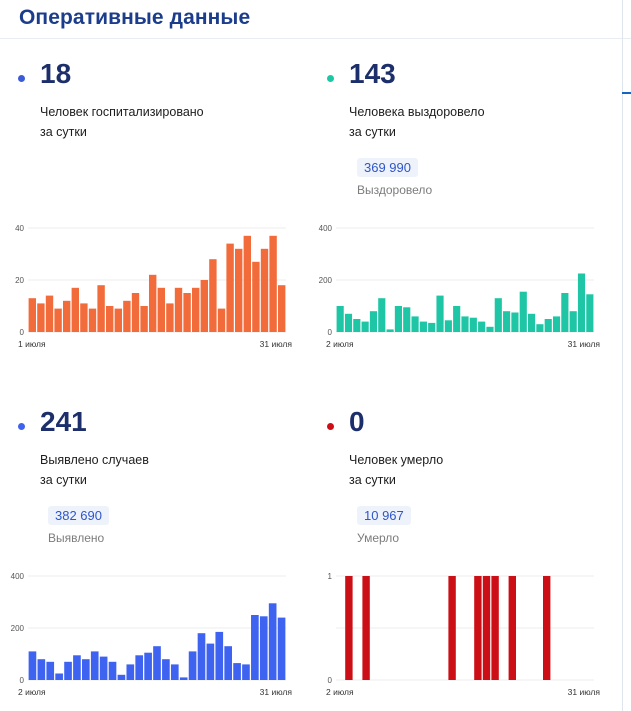  What do you see at coordinates (326, 228) in the screenshot?
I see `y-tick-label: 400` at bounding box center [326, 228].